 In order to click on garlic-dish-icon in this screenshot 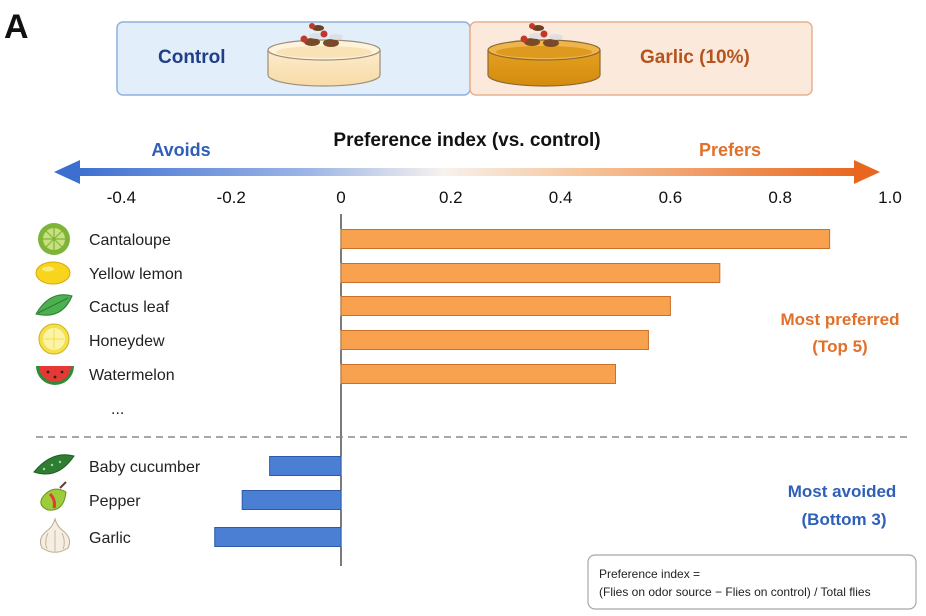, I will do `click(544, 55)`.